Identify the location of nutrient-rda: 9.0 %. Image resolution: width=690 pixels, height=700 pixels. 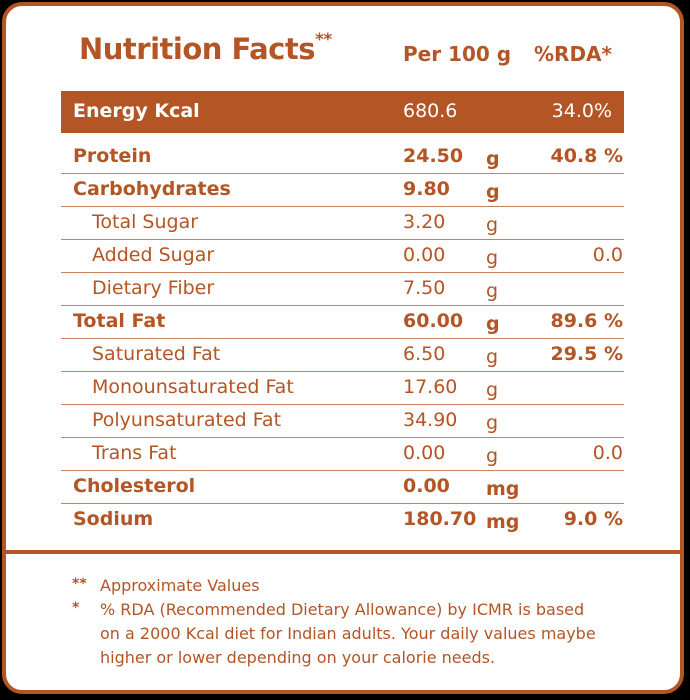
(593, 519).